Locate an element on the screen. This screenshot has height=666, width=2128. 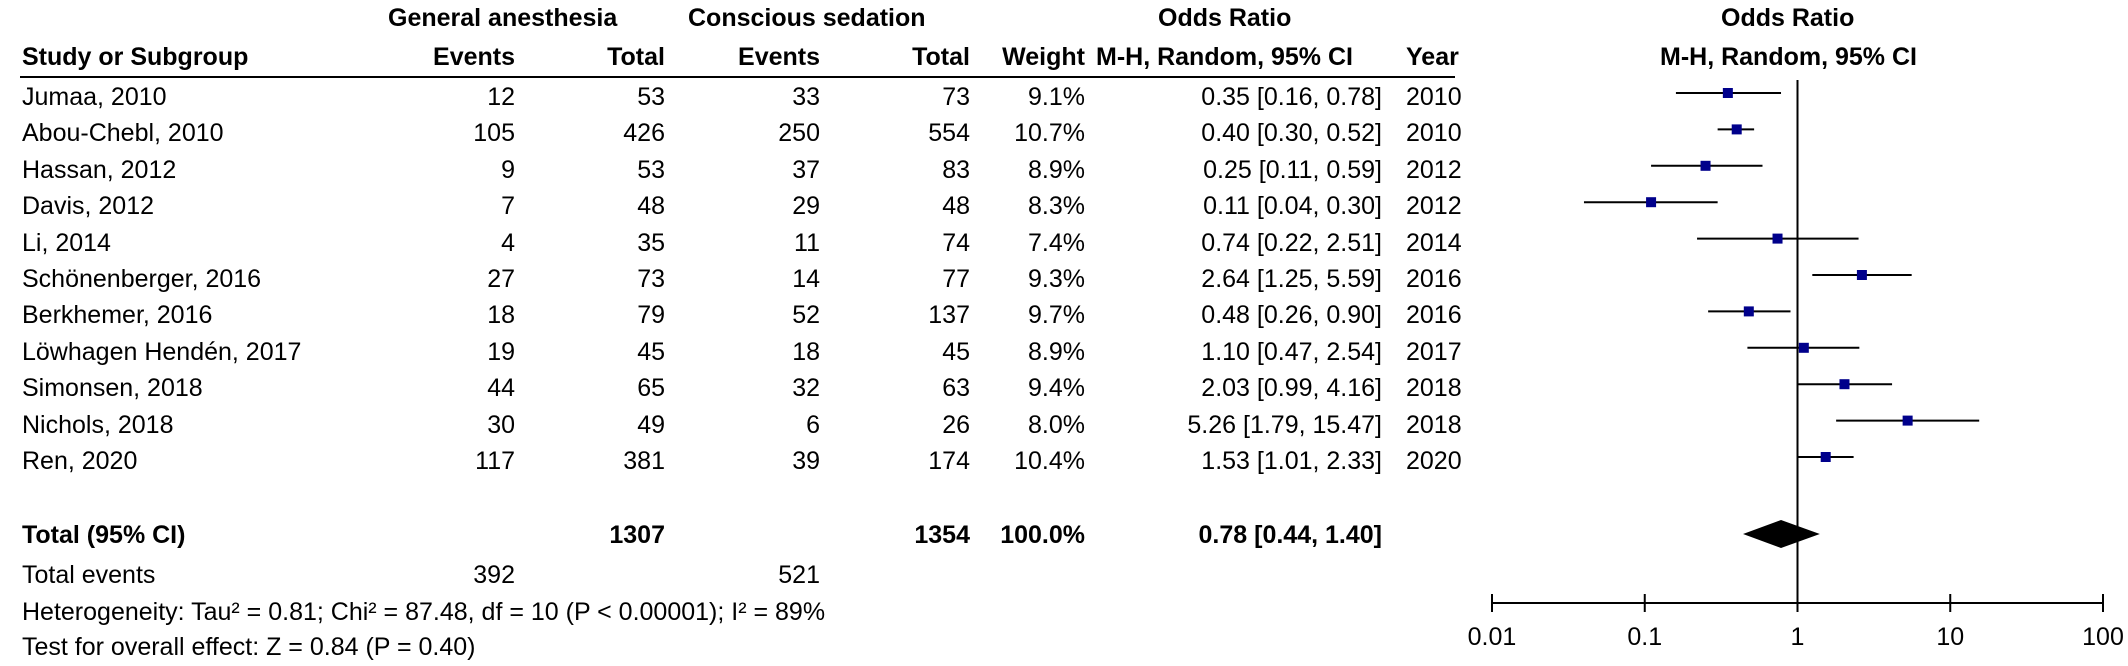
study-name: Abou-Chebl, 2010 is located at coordinates (123, 133).